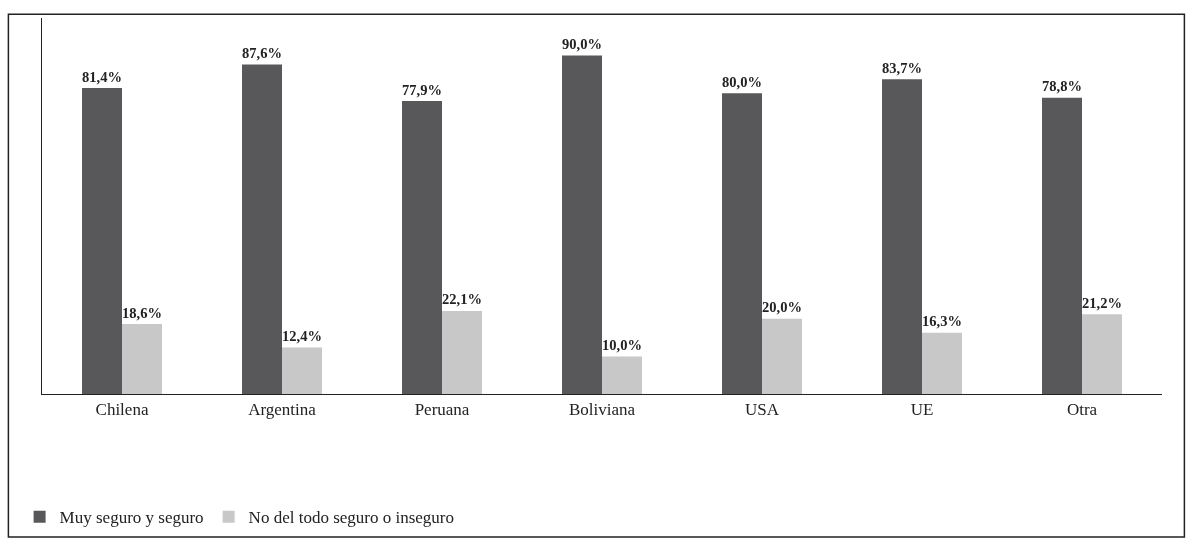 This screenshot has width=1192, height=547. What do you see at coordinates (782, 307) in the screenshot?
I see `data-label: 20,0%` at bounding box center [782, 307].